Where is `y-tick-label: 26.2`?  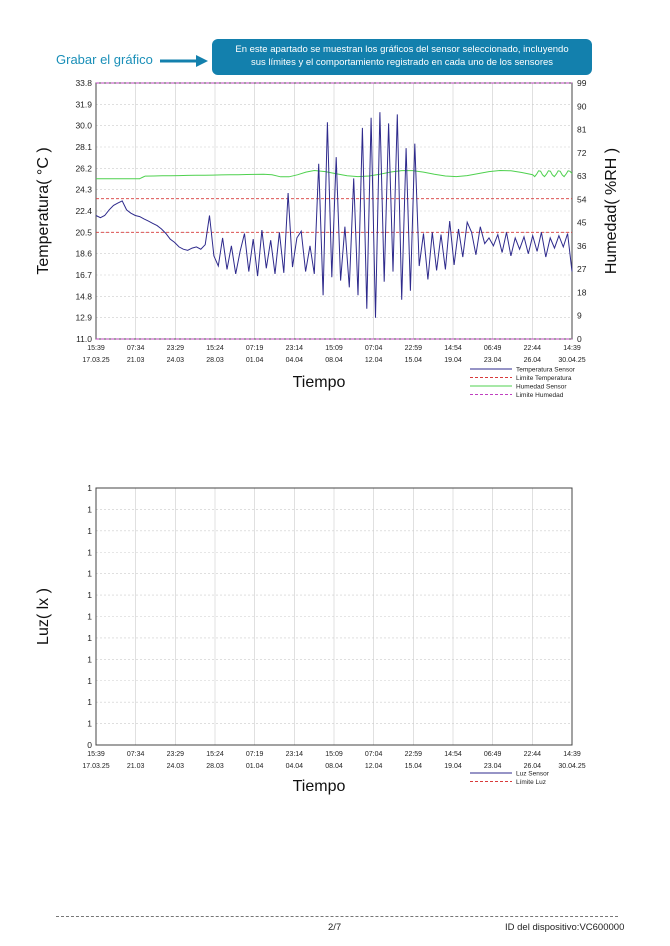 y-tick-label: 26.2 is located at coordinates (83, 168).